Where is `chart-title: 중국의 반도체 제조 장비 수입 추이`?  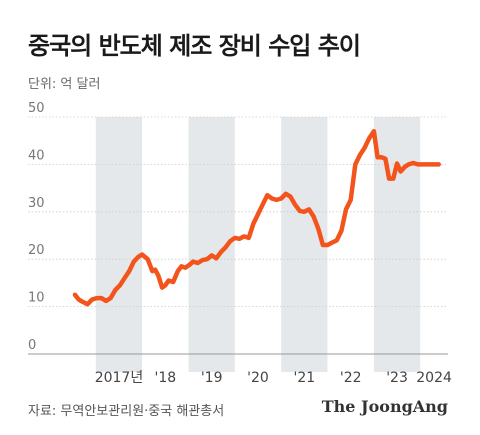
chart-title: 중국의 반도체 제조 장비 수입 추이 is located at coordinates (194, 46).